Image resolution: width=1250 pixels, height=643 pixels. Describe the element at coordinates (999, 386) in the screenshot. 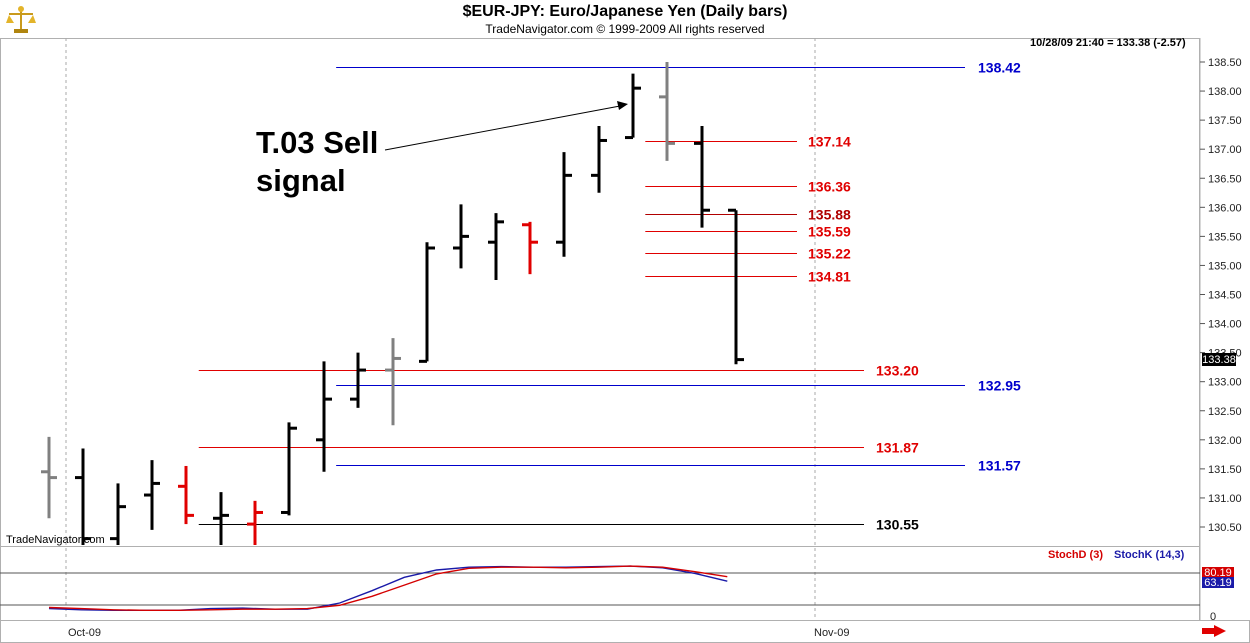

I see `level-label: 132.95` at that location.